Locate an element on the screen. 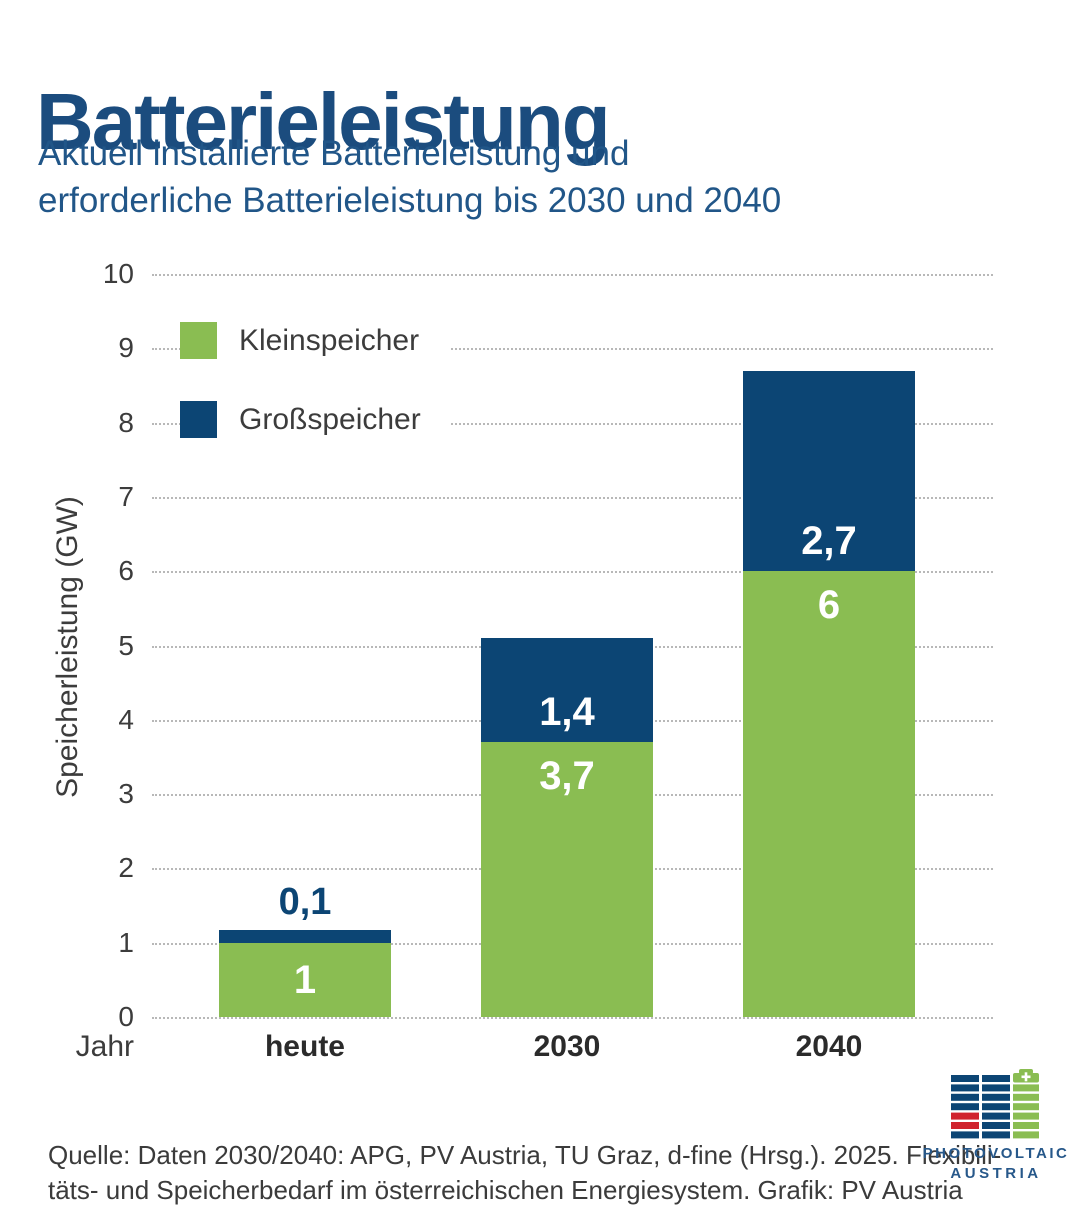 This screenshot has height=1212, width=1080. legend-item-großspeicher: Großspeicher is located at coordinates (315, 419).